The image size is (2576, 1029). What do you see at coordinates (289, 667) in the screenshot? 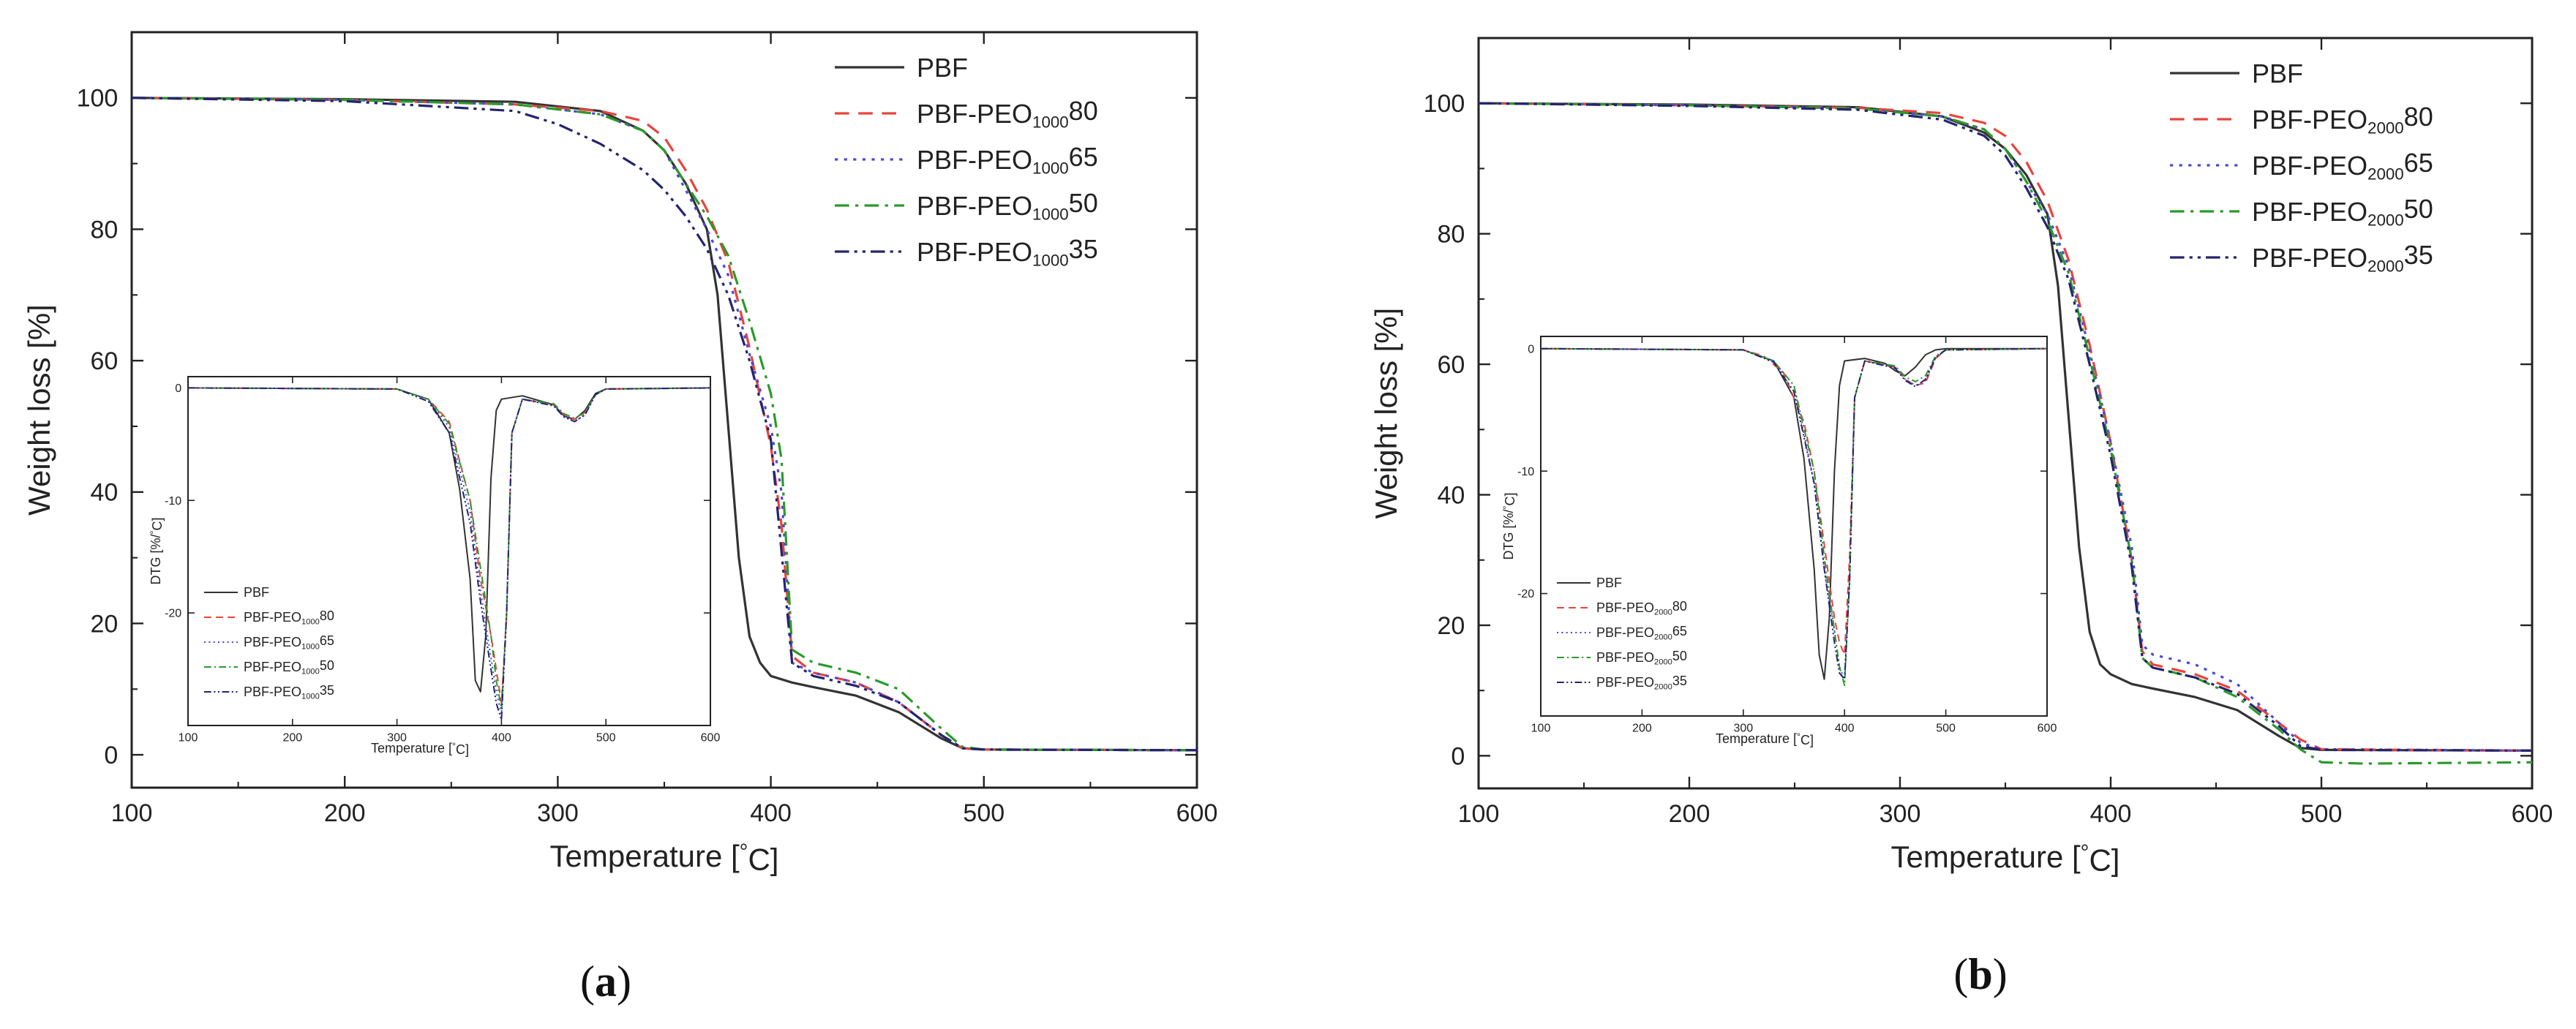
I see `inset-legend-label-3: PBF-PEO100050` at bounding box center [289, 667].